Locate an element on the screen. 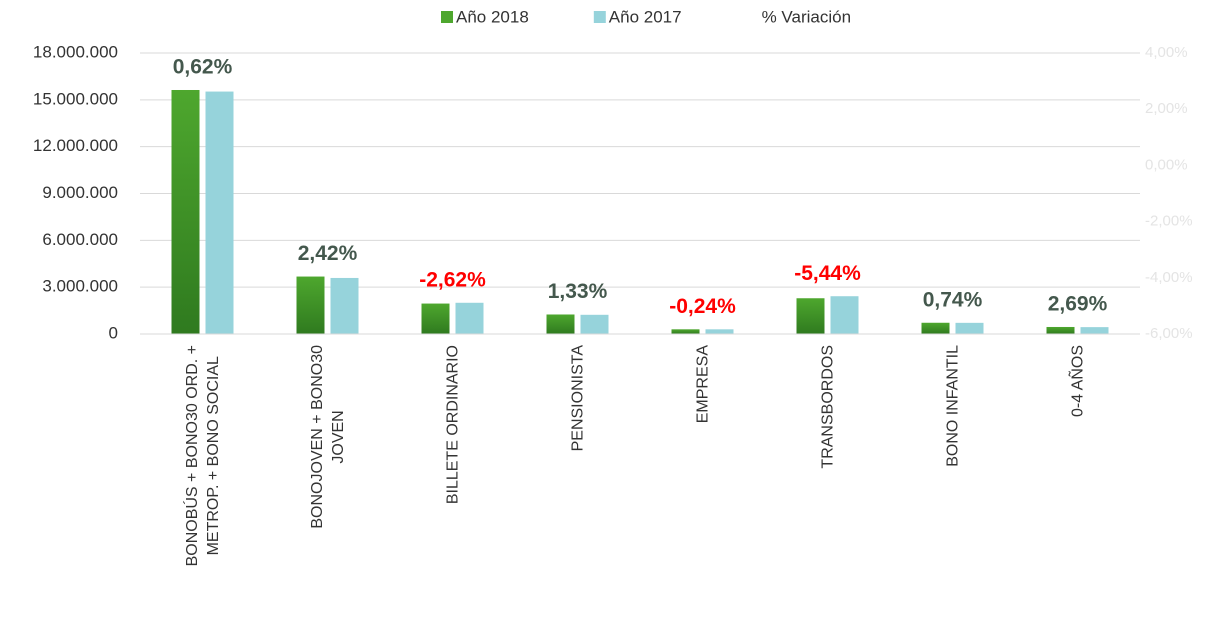 The image size is (1227, 631). data-label: 0,62% is located at coordinates (203, 67).